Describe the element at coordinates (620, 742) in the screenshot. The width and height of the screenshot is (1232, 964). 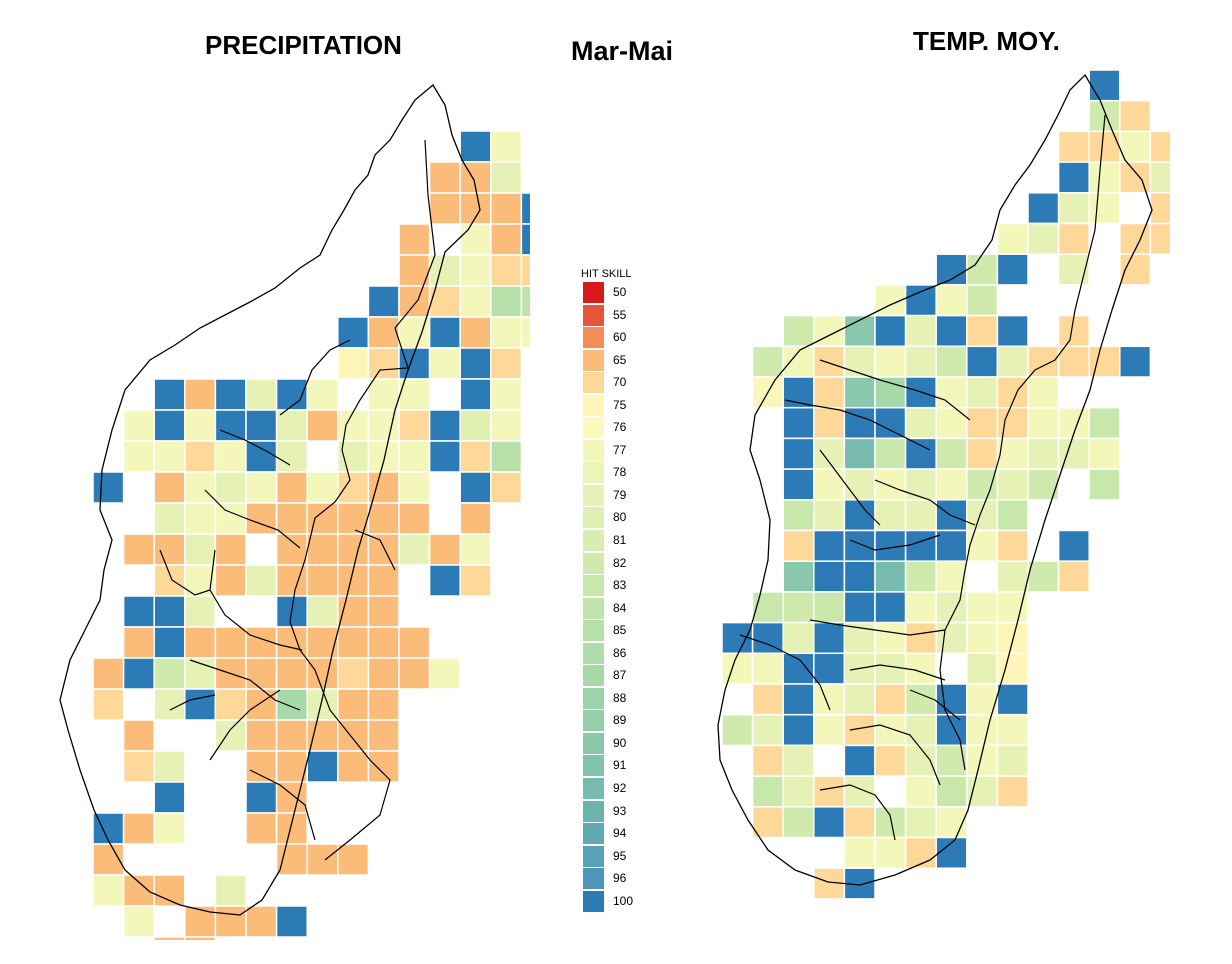
I see `legend-label: 90` at that location.